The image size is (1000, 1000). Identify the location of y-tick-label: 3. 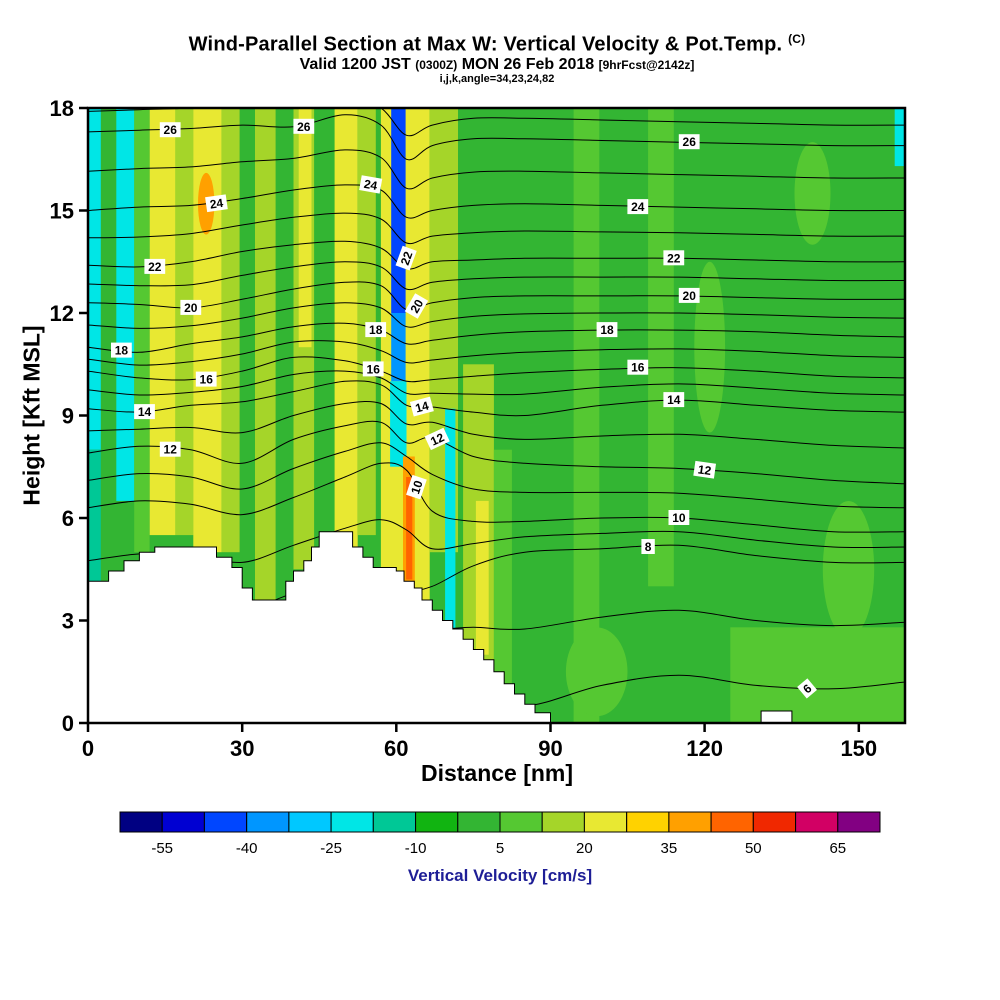
(68, 621).